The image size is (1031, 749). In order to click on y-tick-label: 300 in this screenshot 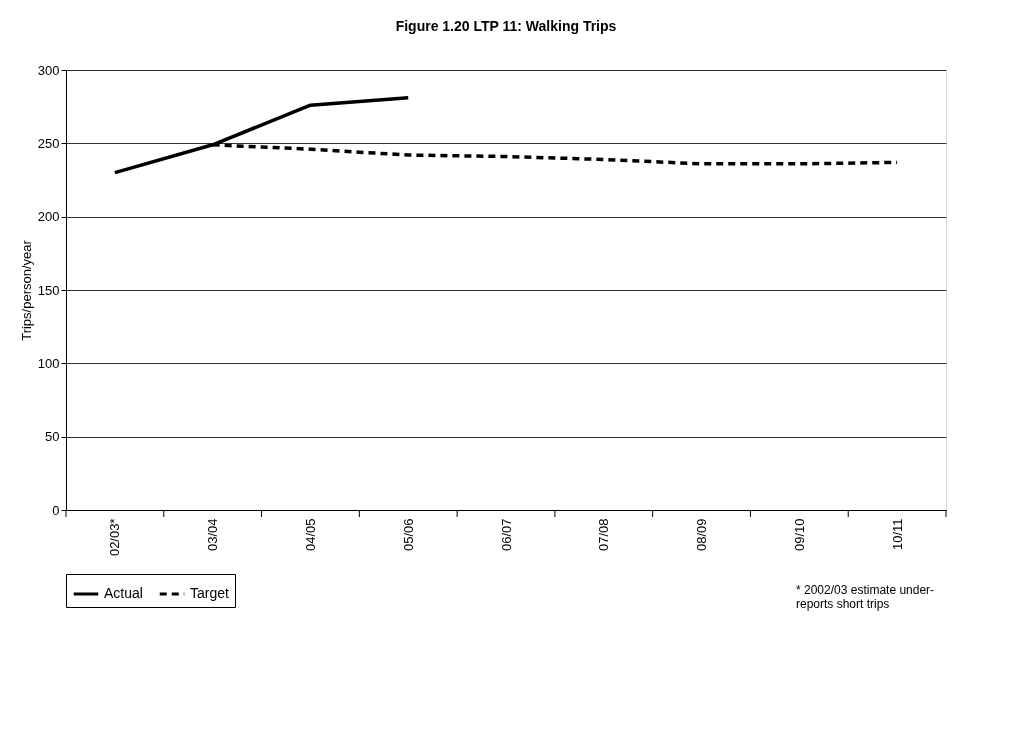, I will do `click(48, 70)`.